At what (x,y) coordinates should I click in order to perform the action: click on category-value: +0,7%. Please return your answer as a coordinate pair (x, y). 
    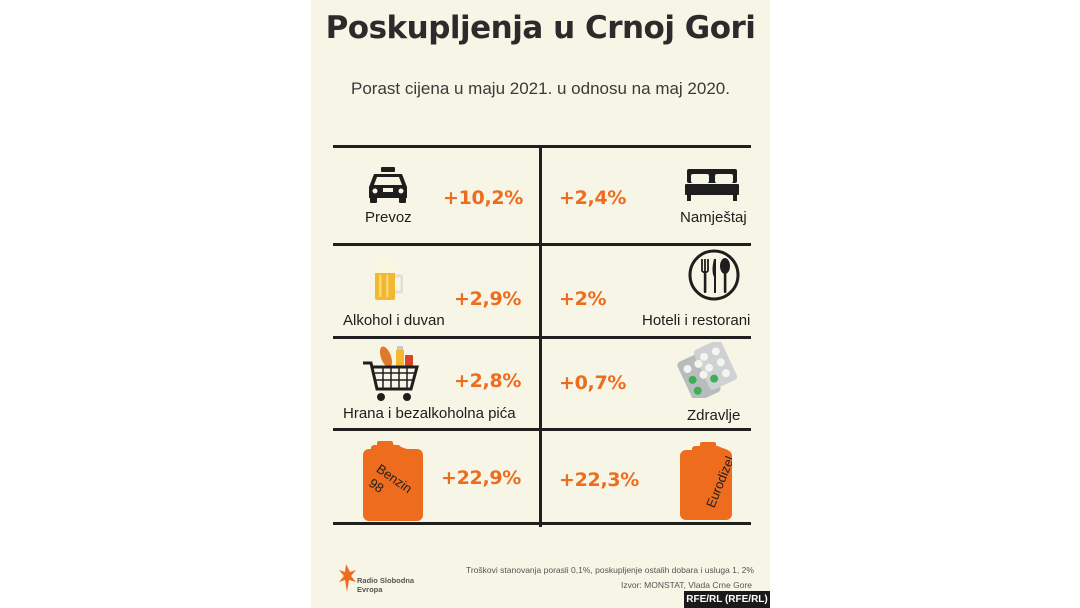
    Looking at the image, I should click on (593, 383).